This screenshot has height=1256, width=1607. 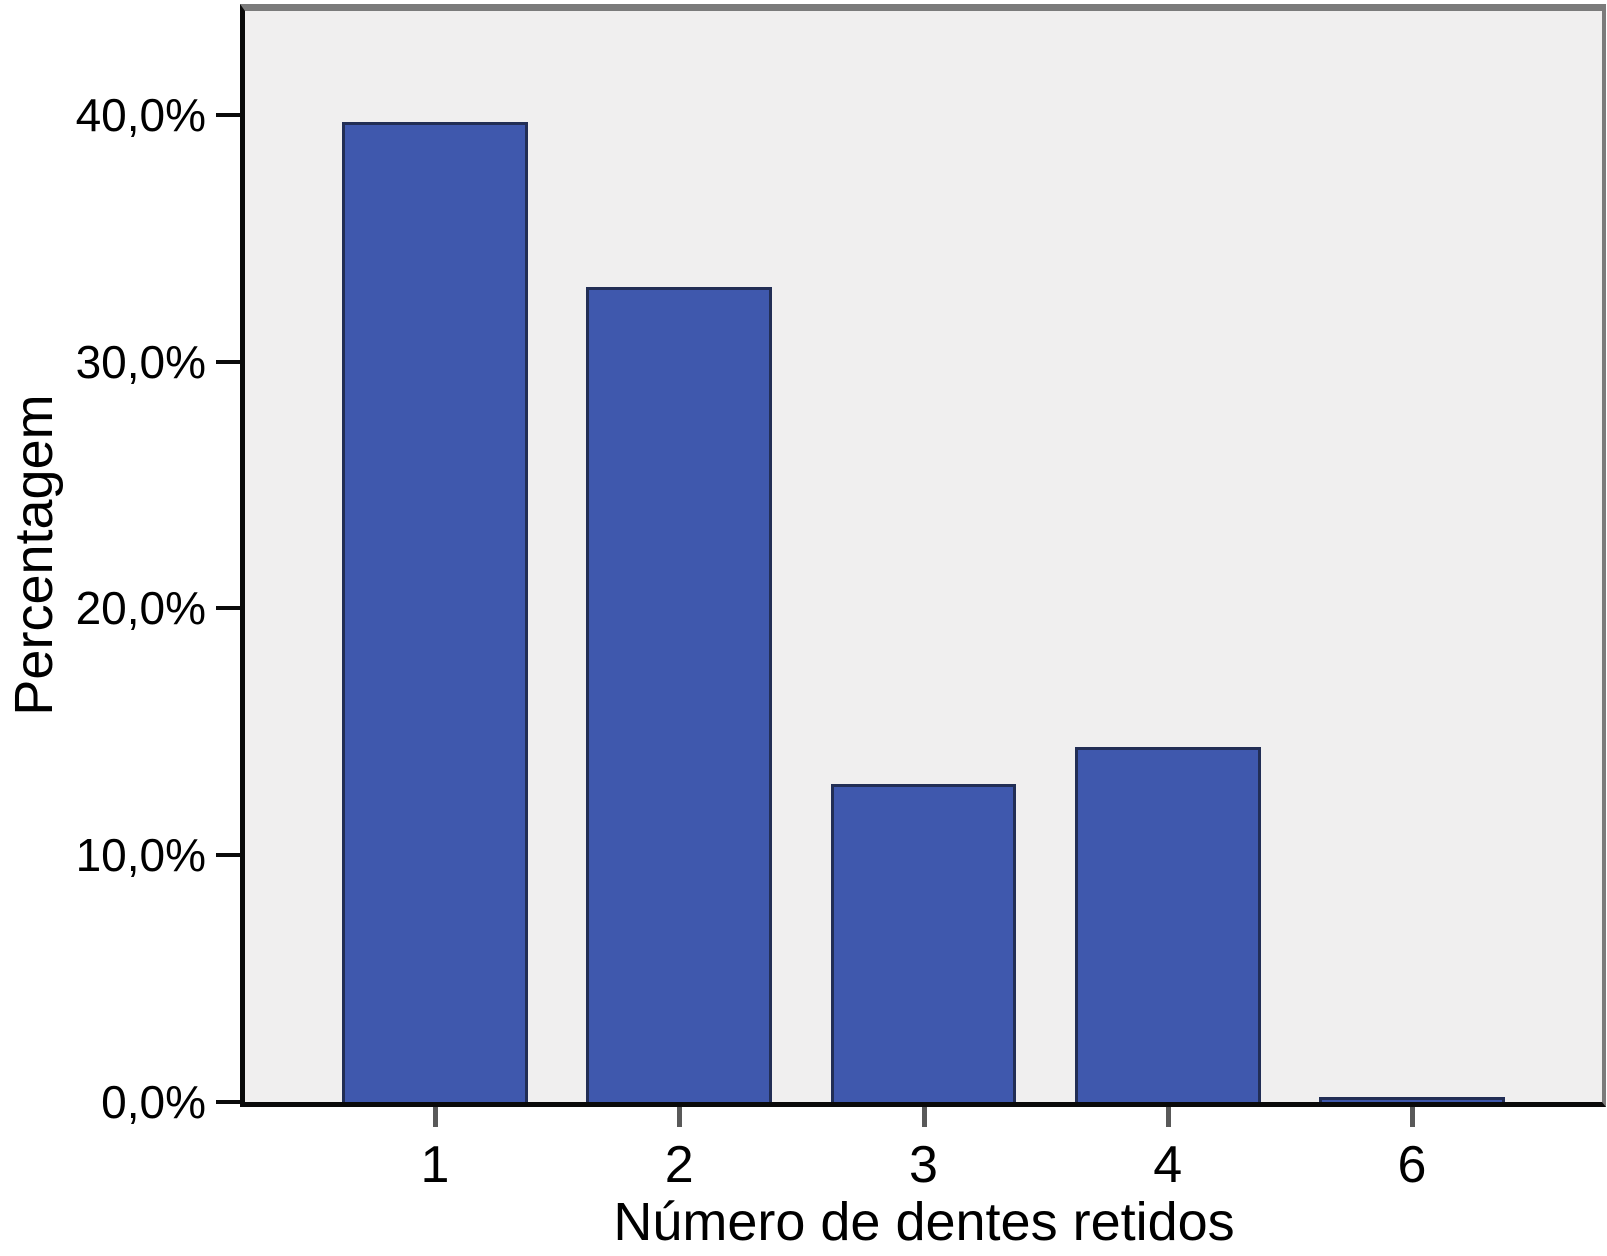 What do you see at coordinates (140, 361) in the screenshot?
I see `y-tick-label-30: 30,0%` at bounding box center [140, 361].